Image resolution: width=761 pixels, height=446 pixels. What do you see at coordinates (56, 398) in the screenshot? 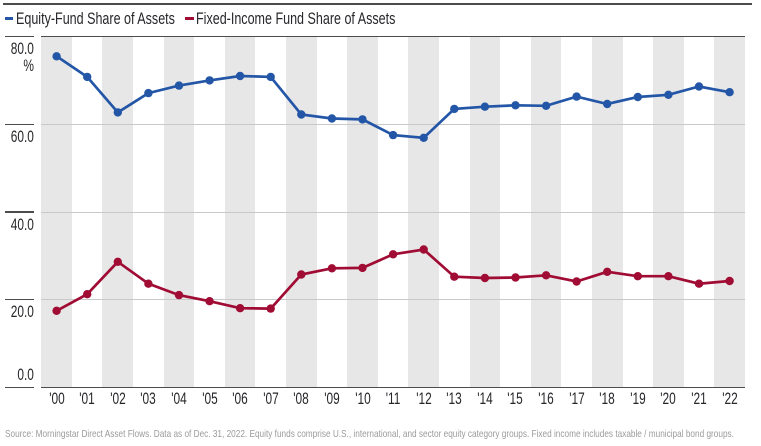
I see `x-tick-label: '00` at bounding box center [56, 398].